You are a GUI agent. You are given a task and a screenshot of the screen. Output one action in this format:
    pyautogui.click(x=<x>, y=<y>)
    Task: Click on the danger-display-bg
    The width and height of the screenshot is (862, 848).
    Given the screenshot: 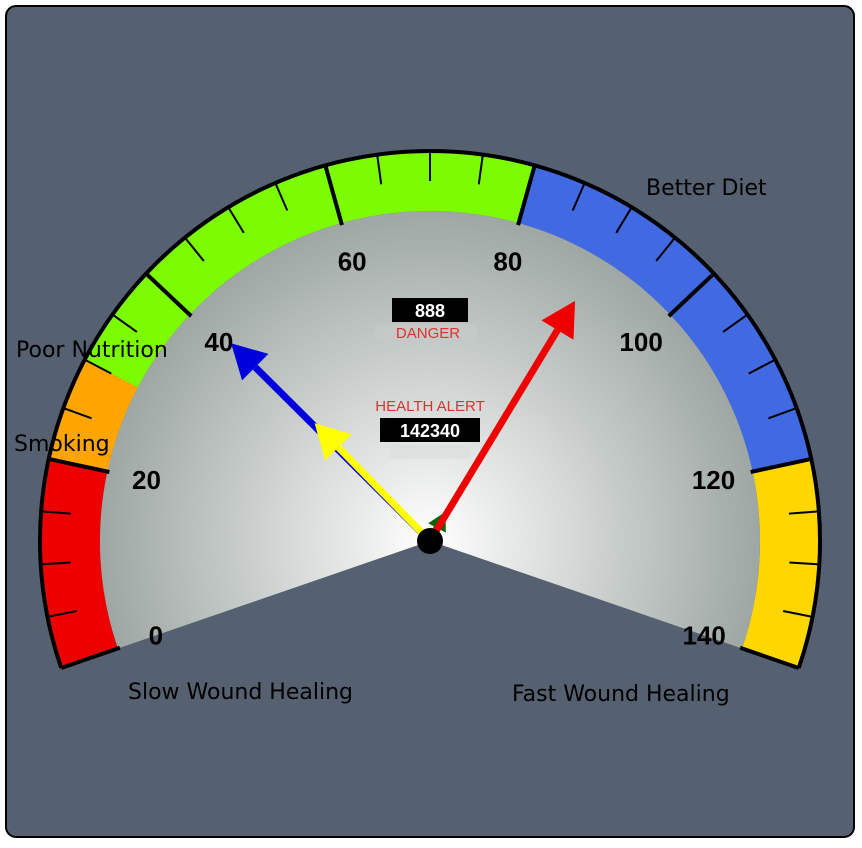 What is the action you would take?
    pyautogui.click(x=430, y=310)
    